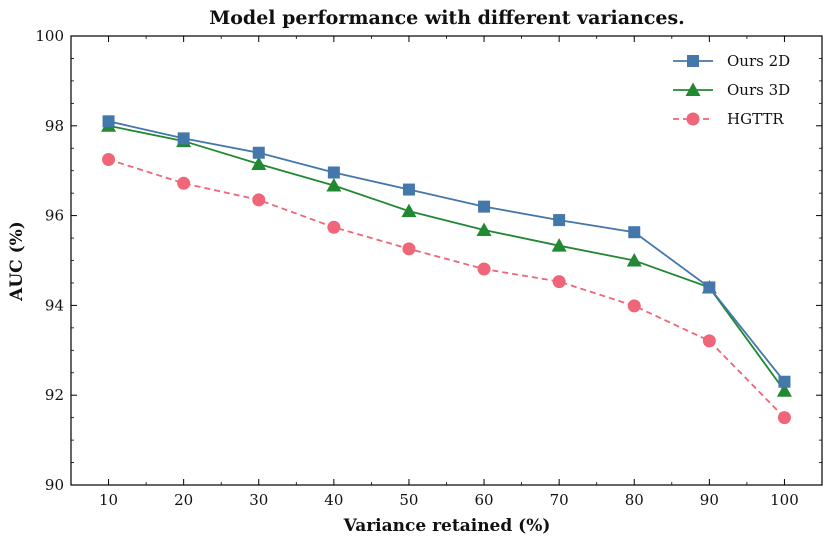  I want to click on legend-marker-hgttr, so click(693, 119).